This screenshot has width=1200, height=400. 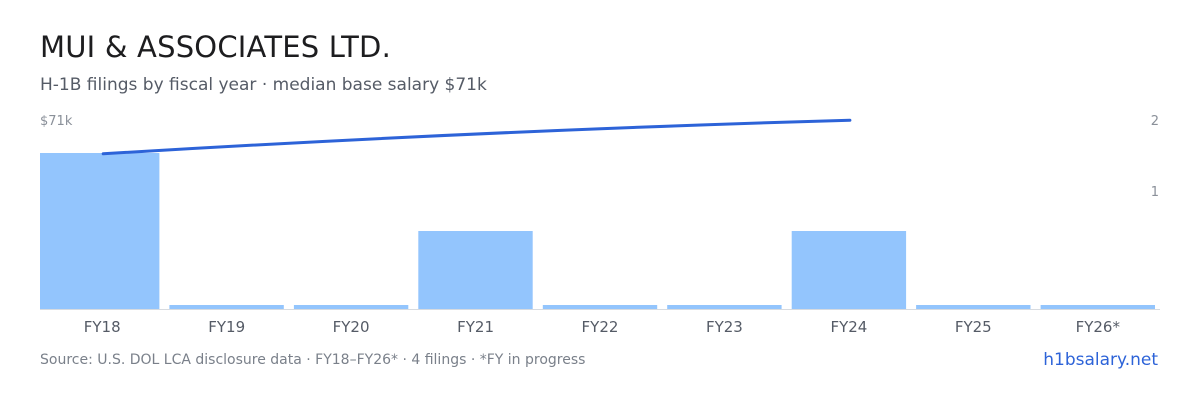 I want to click on bar-fy26, so click(x=1097, y=307).